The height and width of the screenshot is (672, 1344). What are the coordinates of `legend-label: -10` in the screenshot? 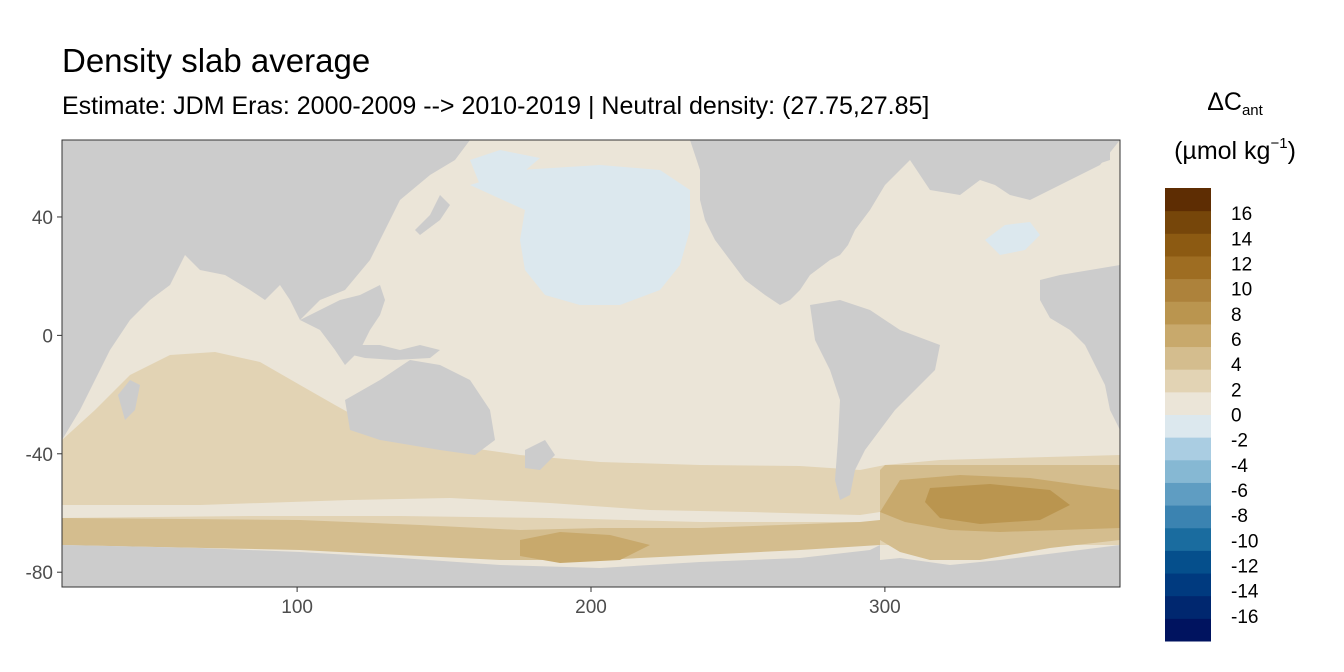 It's located at (1244, 541).